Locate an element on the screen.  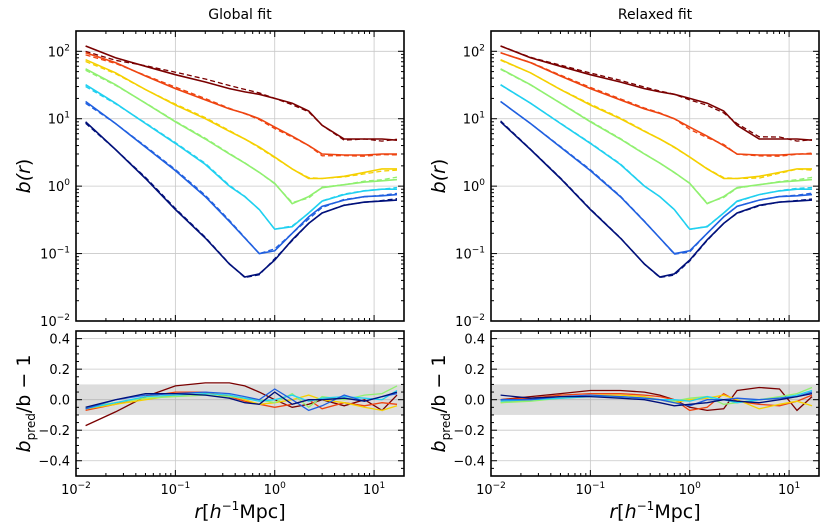
bottom-ticks is located at coordinates (240, 403).